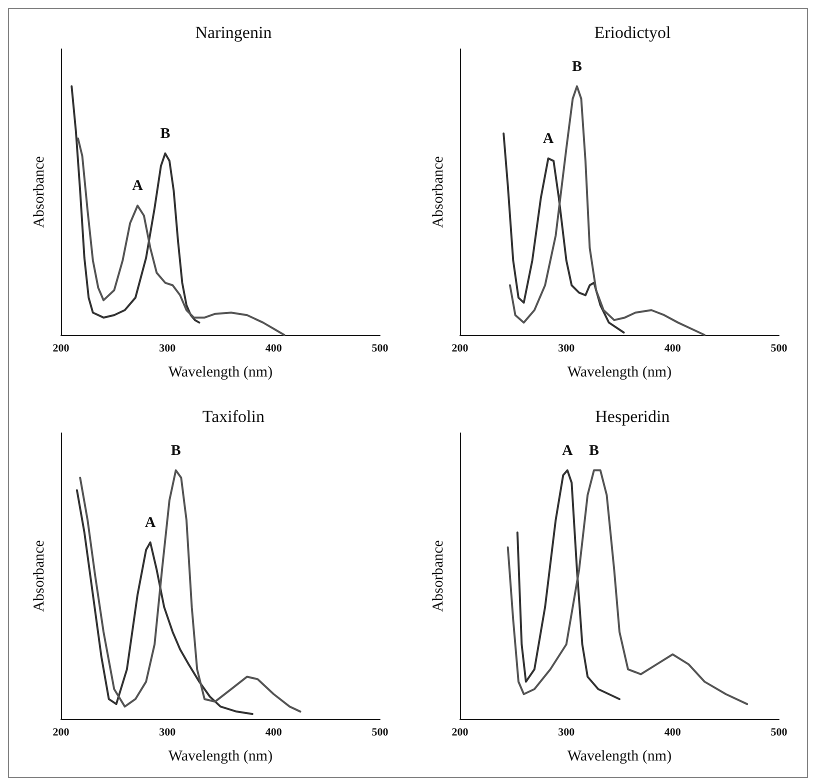  Describe the element at coordinates (233, 32) in the screenshot. I see `chart-title: Naringenin` at that location.